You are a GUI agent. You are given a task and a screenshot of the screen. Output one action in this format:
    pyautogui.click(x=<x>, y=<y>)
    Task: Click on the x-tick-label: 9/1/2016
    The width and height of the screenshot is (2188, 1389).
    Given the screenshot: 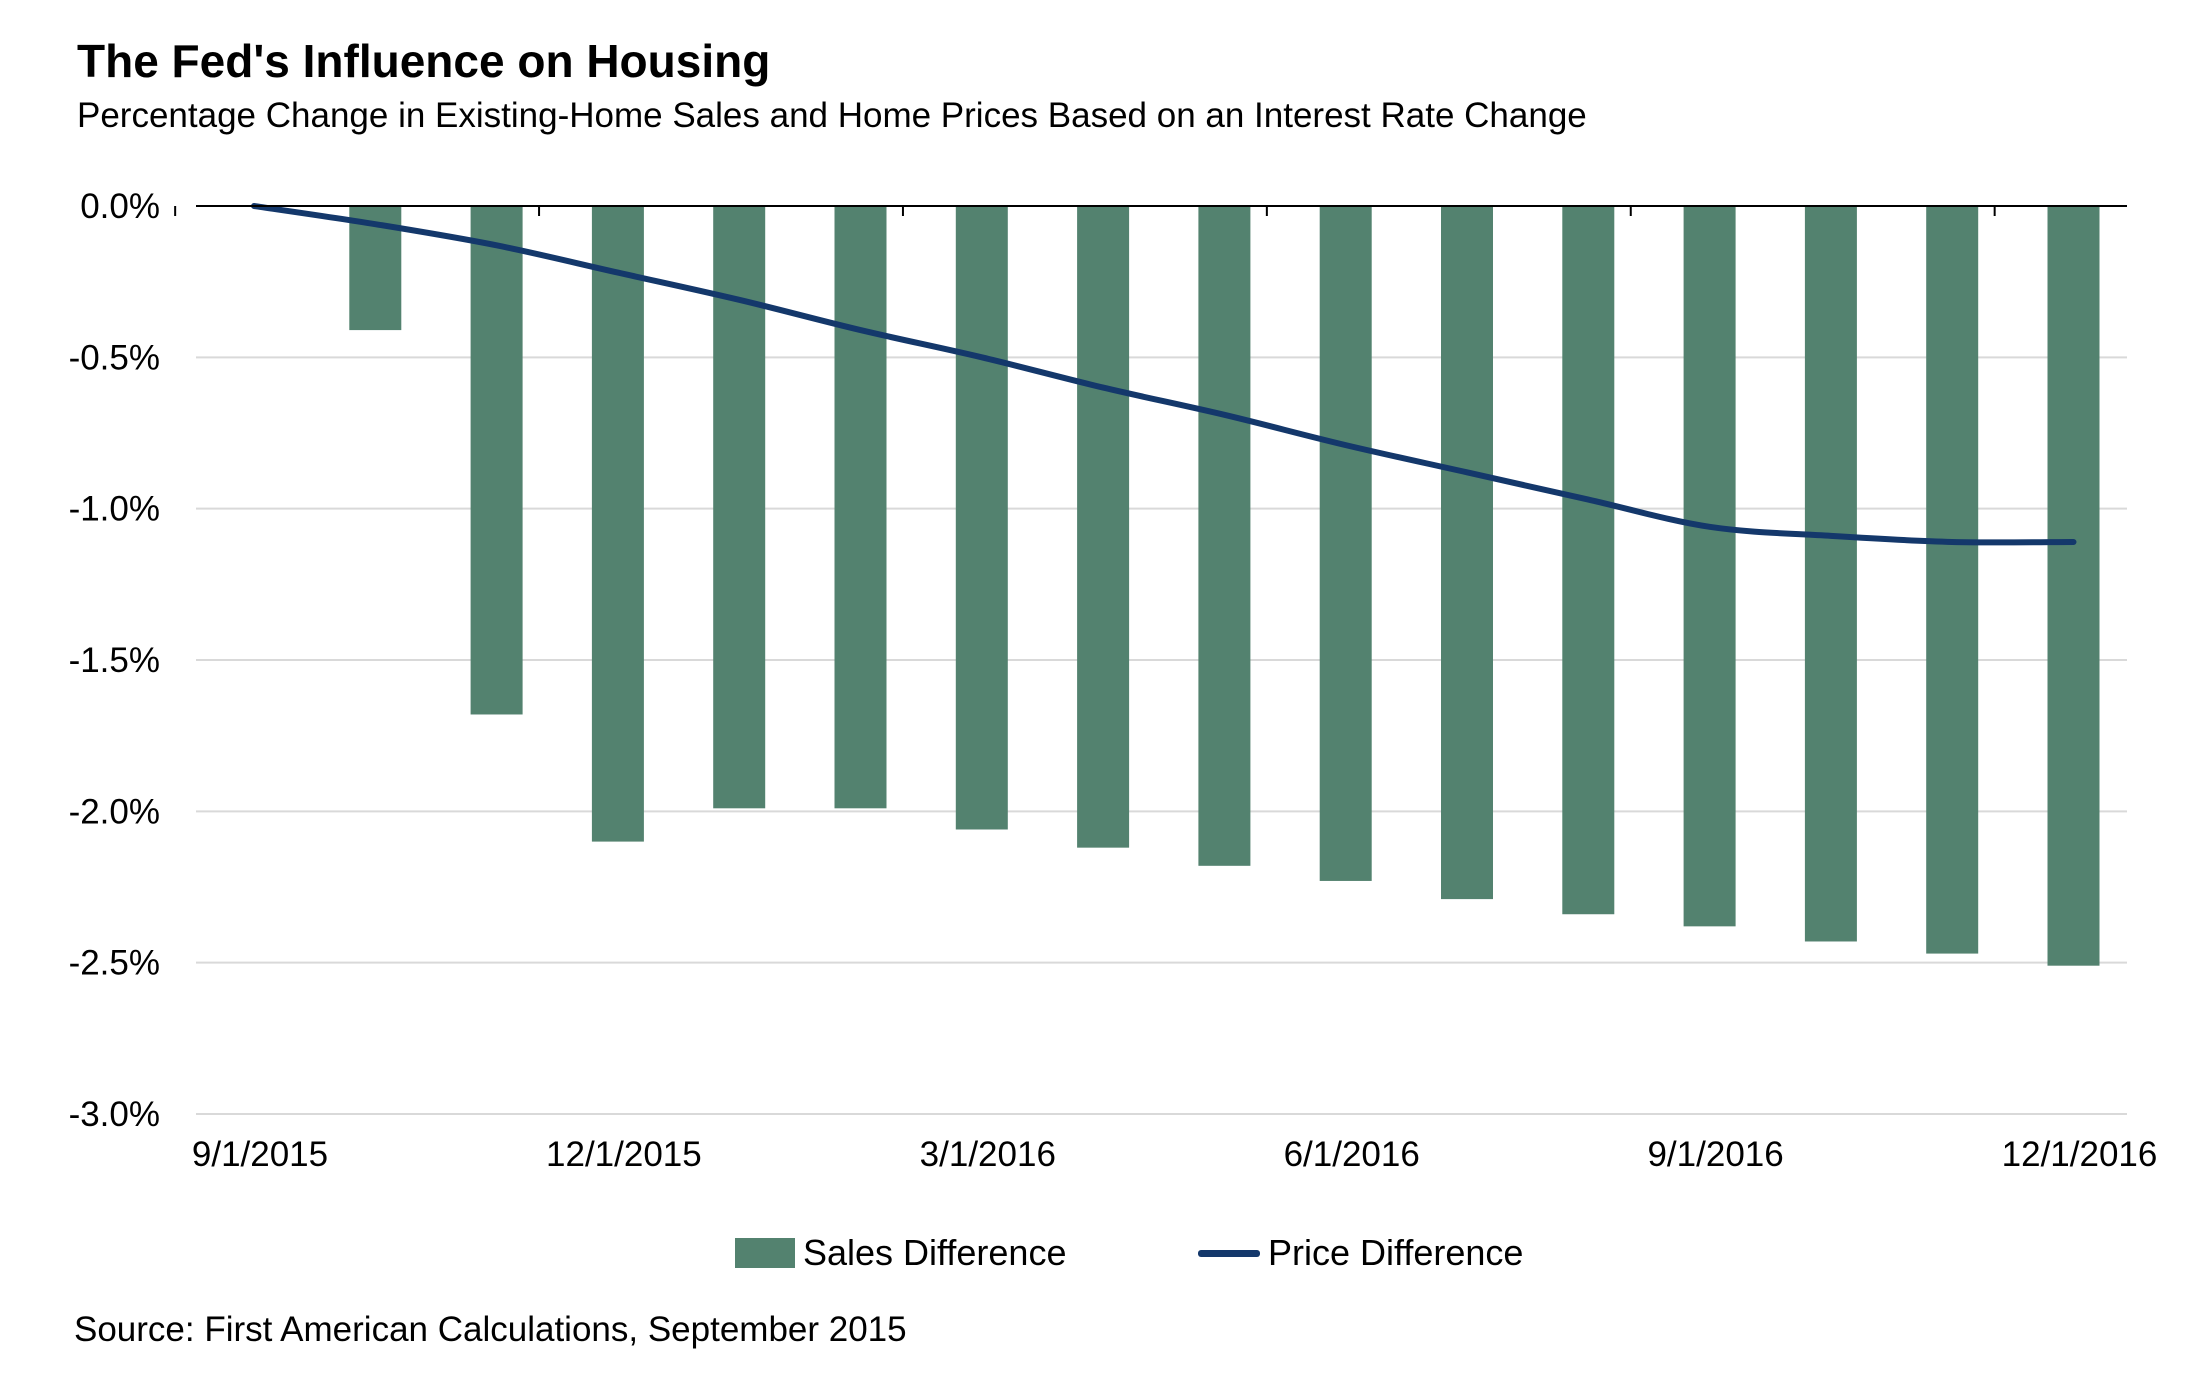 What is the action you would take?
    pyautogui.click(x=1715, y=1154)
    